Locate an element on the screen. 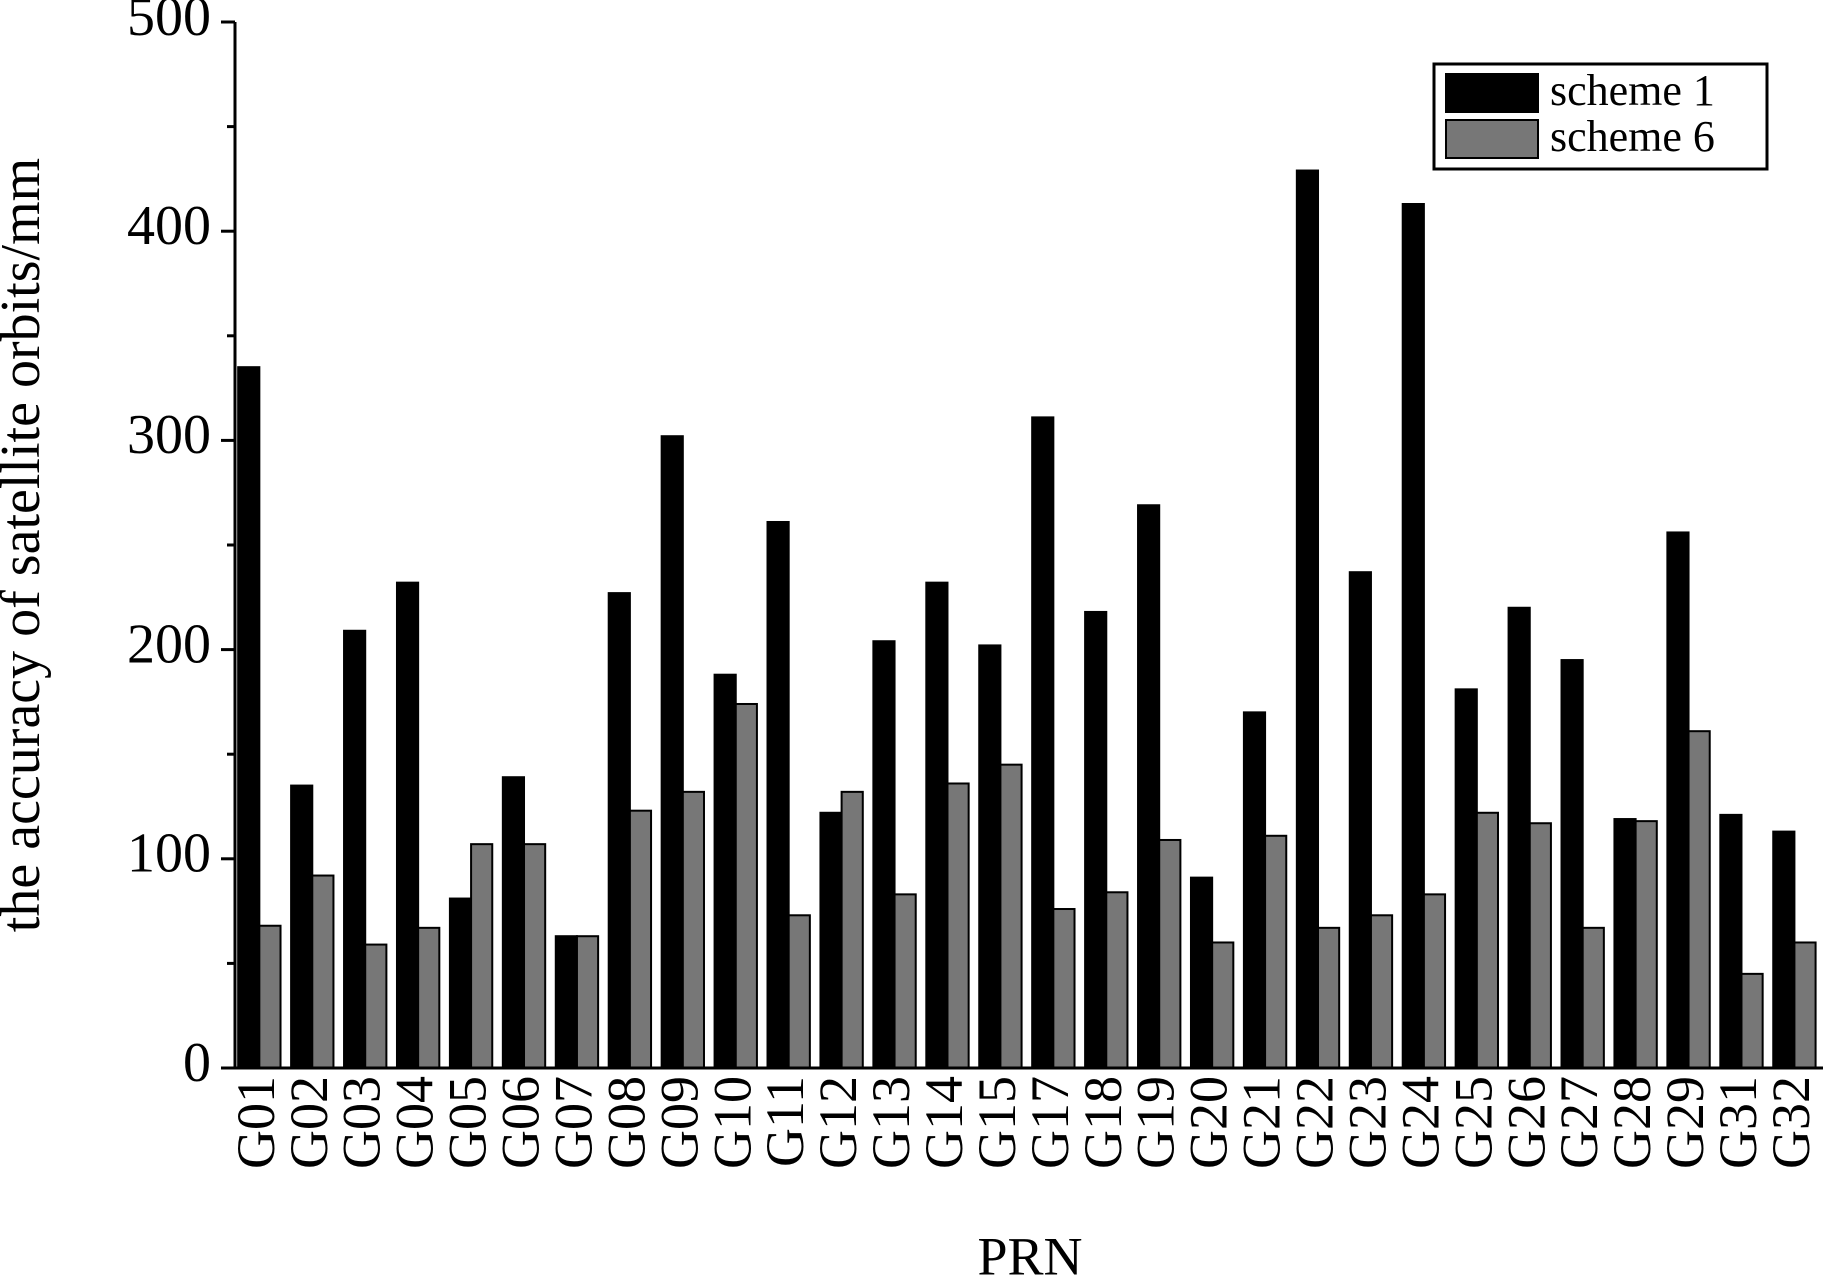 The height and width of the screenshot is (1284, 1825). x-tick-label: G21 is located at coordinates (1262, 1122).